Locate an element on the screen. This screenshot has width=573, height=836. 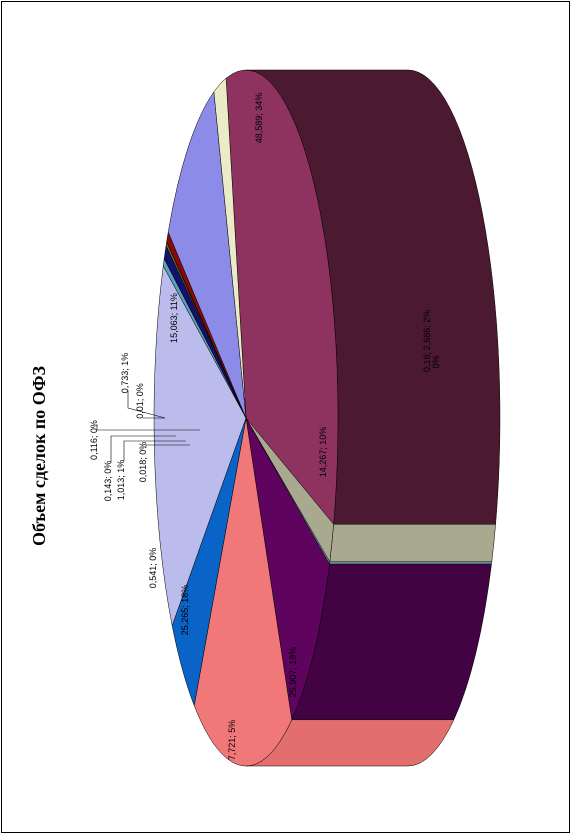
data-label: 0,143; 0% is located at coordinates (108, 481).